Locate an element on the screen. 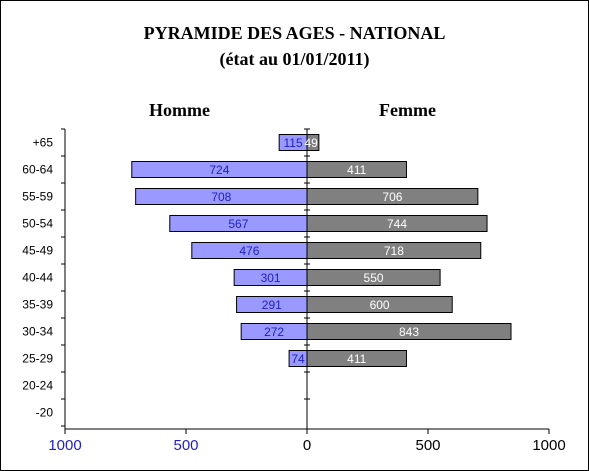 The height and width of the screenshot is (471, 589). category-label: 50-54 is located at coordinates (37, 224).